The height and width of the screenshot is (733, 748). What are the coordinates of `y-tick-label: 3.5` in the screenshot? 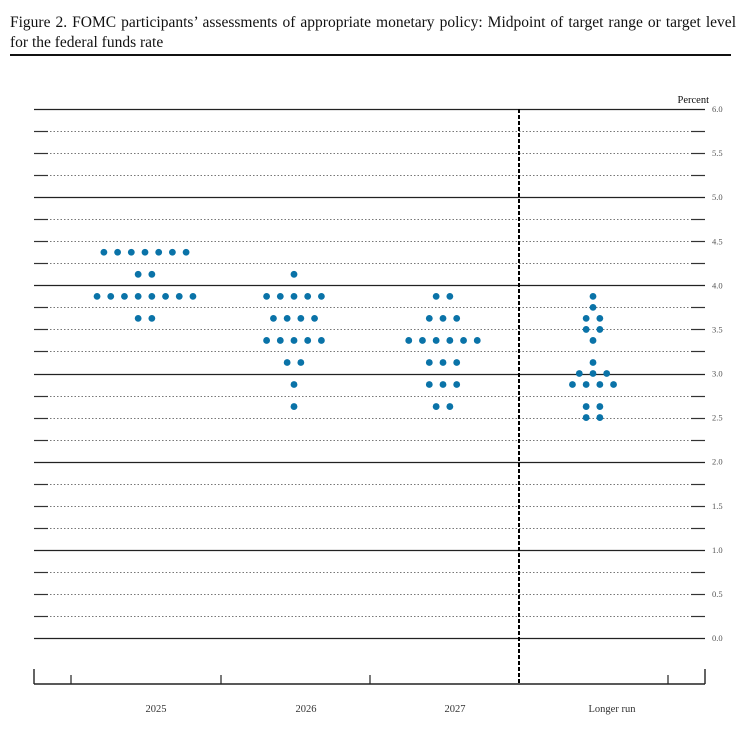 It's located at (717, 329).